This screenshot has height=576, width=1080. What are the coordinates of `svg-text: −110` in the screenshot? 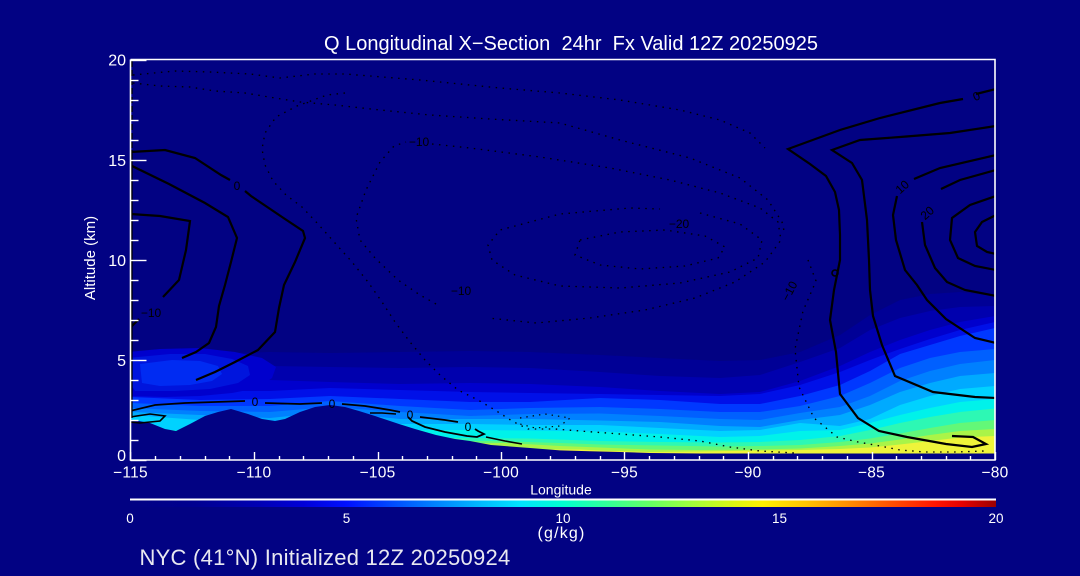 It's located at (254, 473).